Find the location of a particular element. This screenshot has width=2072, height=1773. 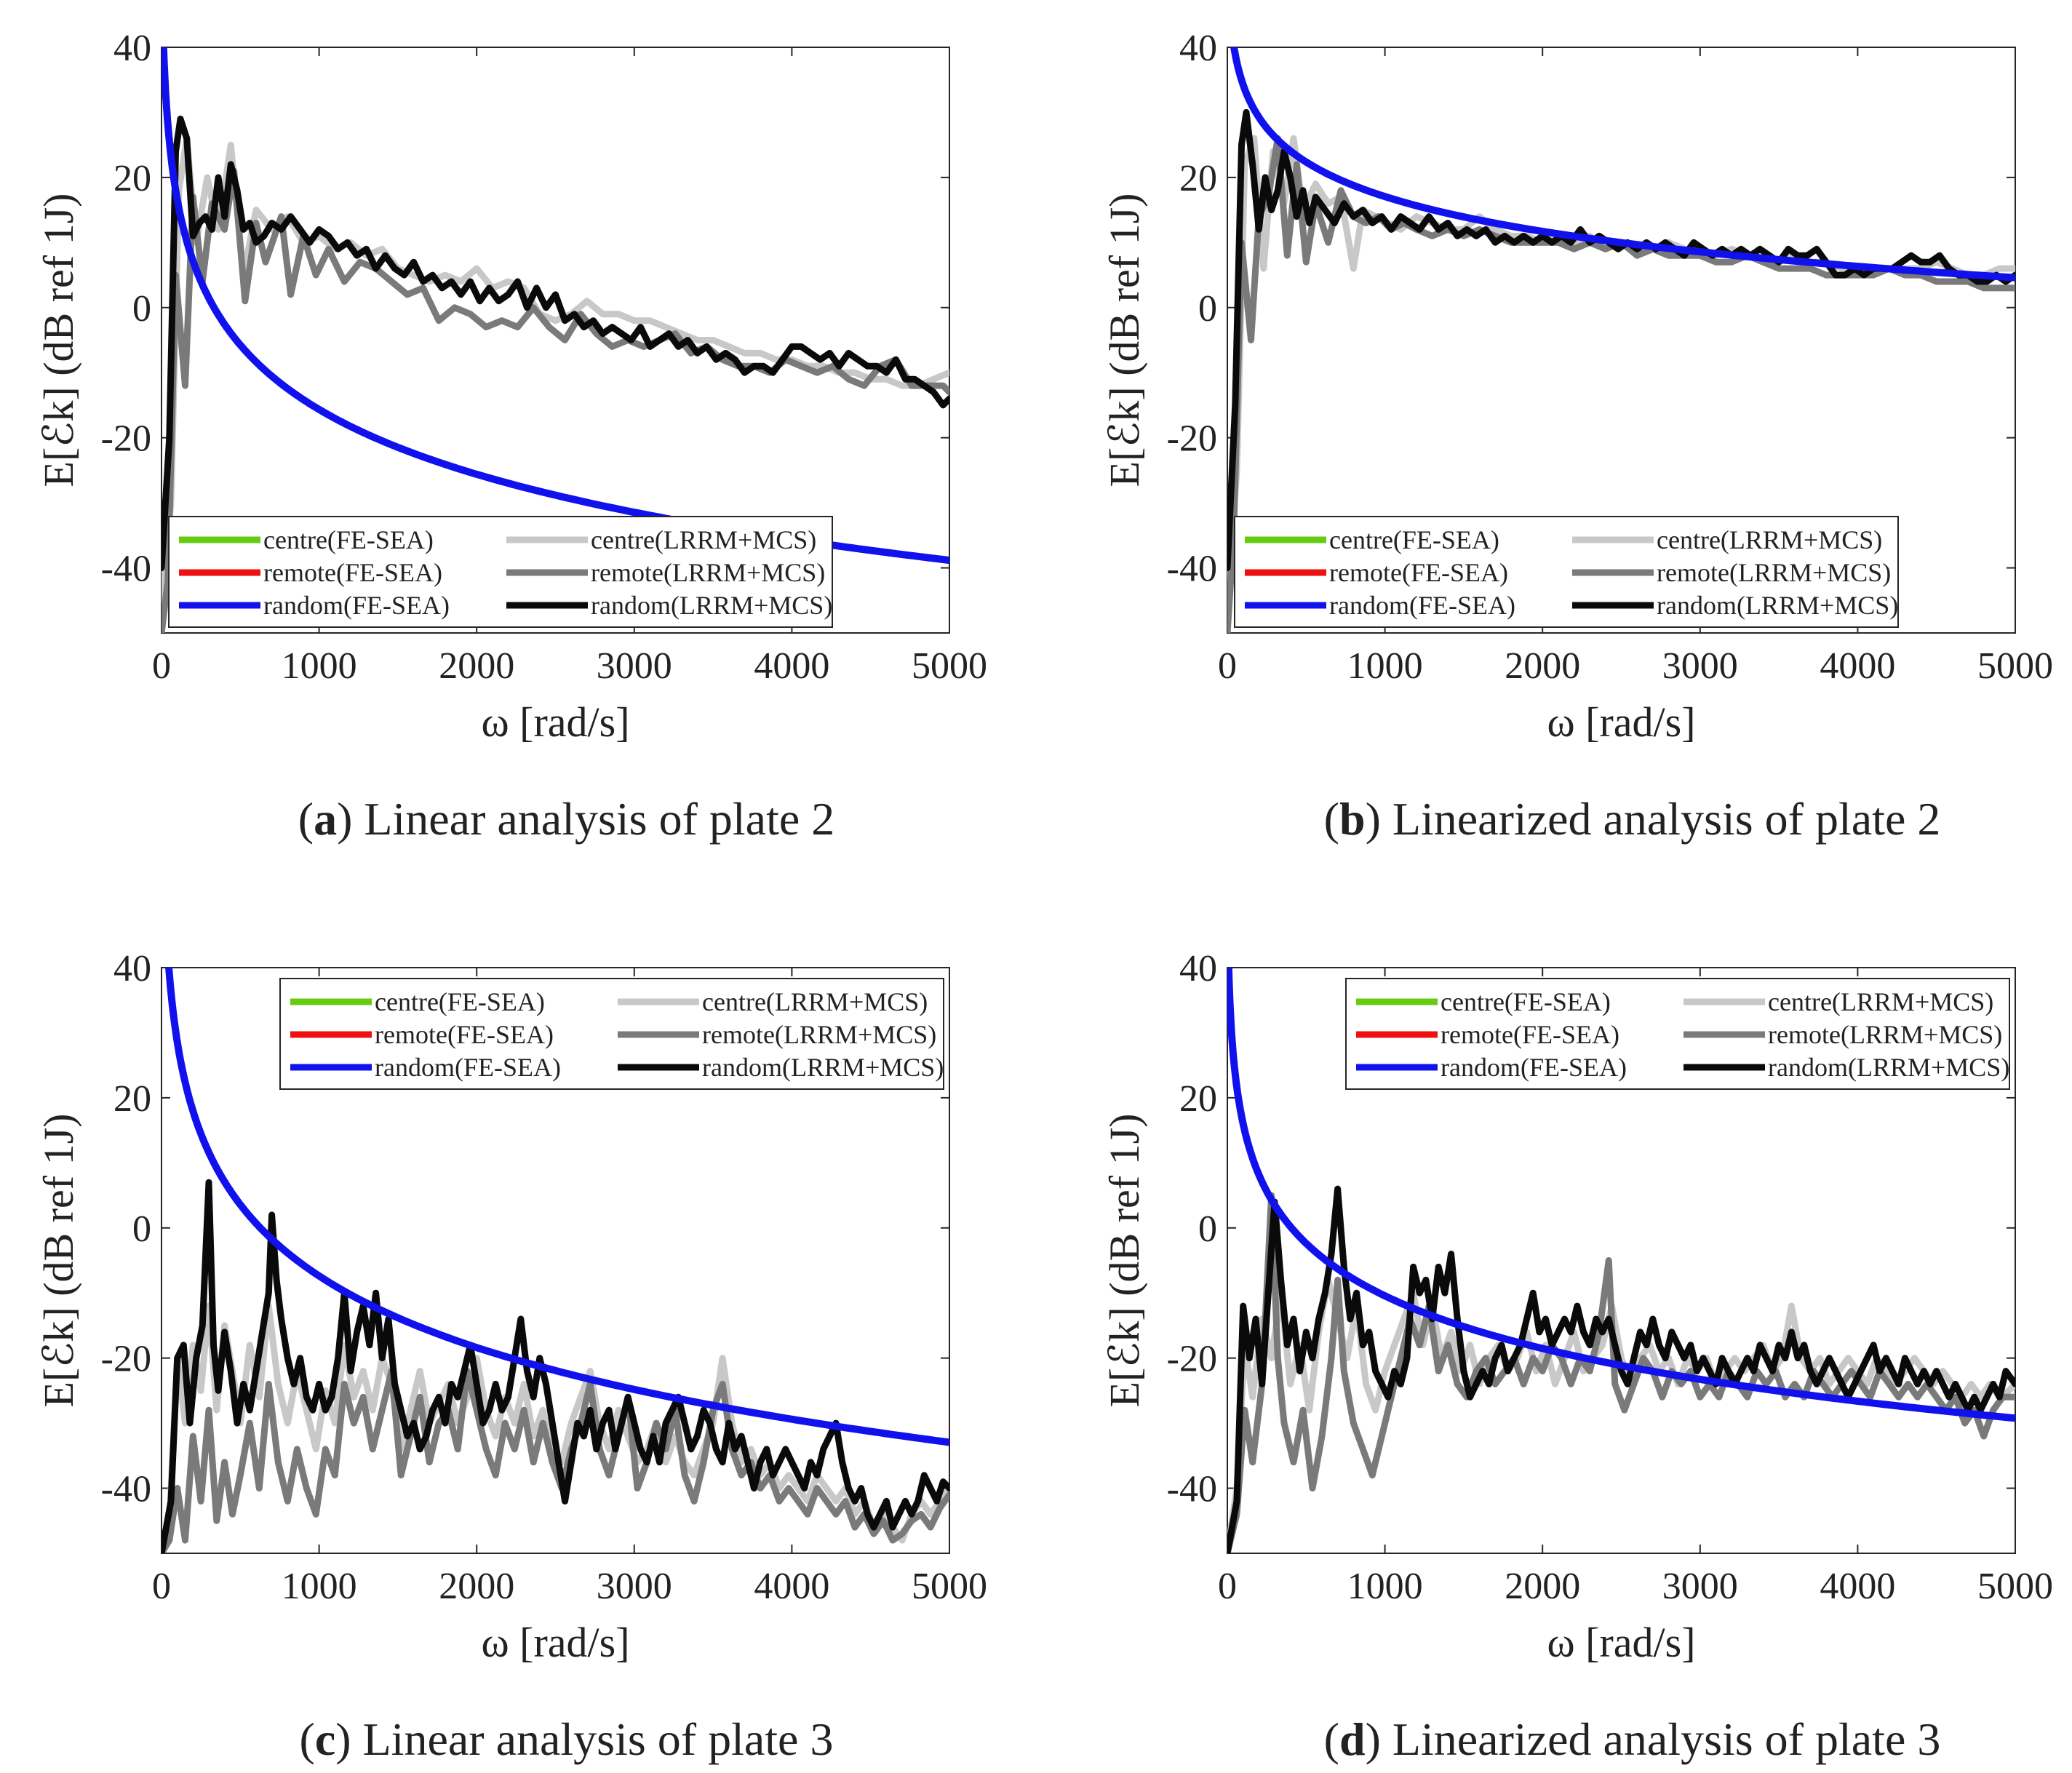

panel-caption: (d) Linearized analysis of plate 3 is located at coordinates (1632, 1739).